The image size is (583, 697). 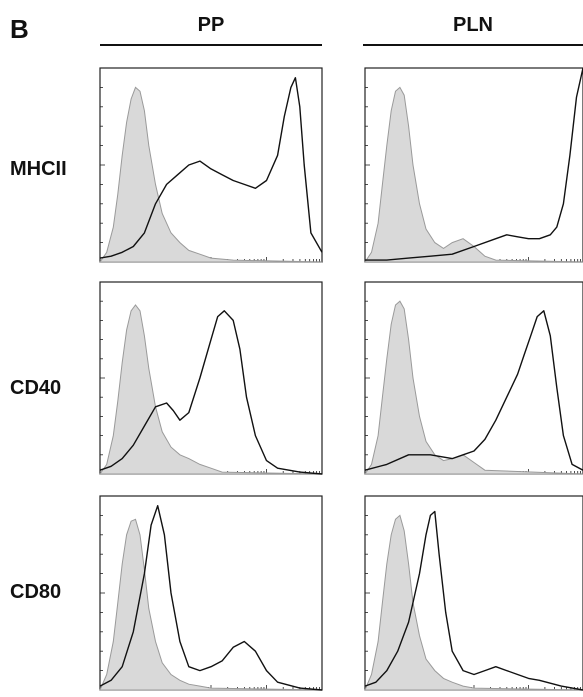 I want to click on column-header-pln: PLN, so click(x=473, y=25).